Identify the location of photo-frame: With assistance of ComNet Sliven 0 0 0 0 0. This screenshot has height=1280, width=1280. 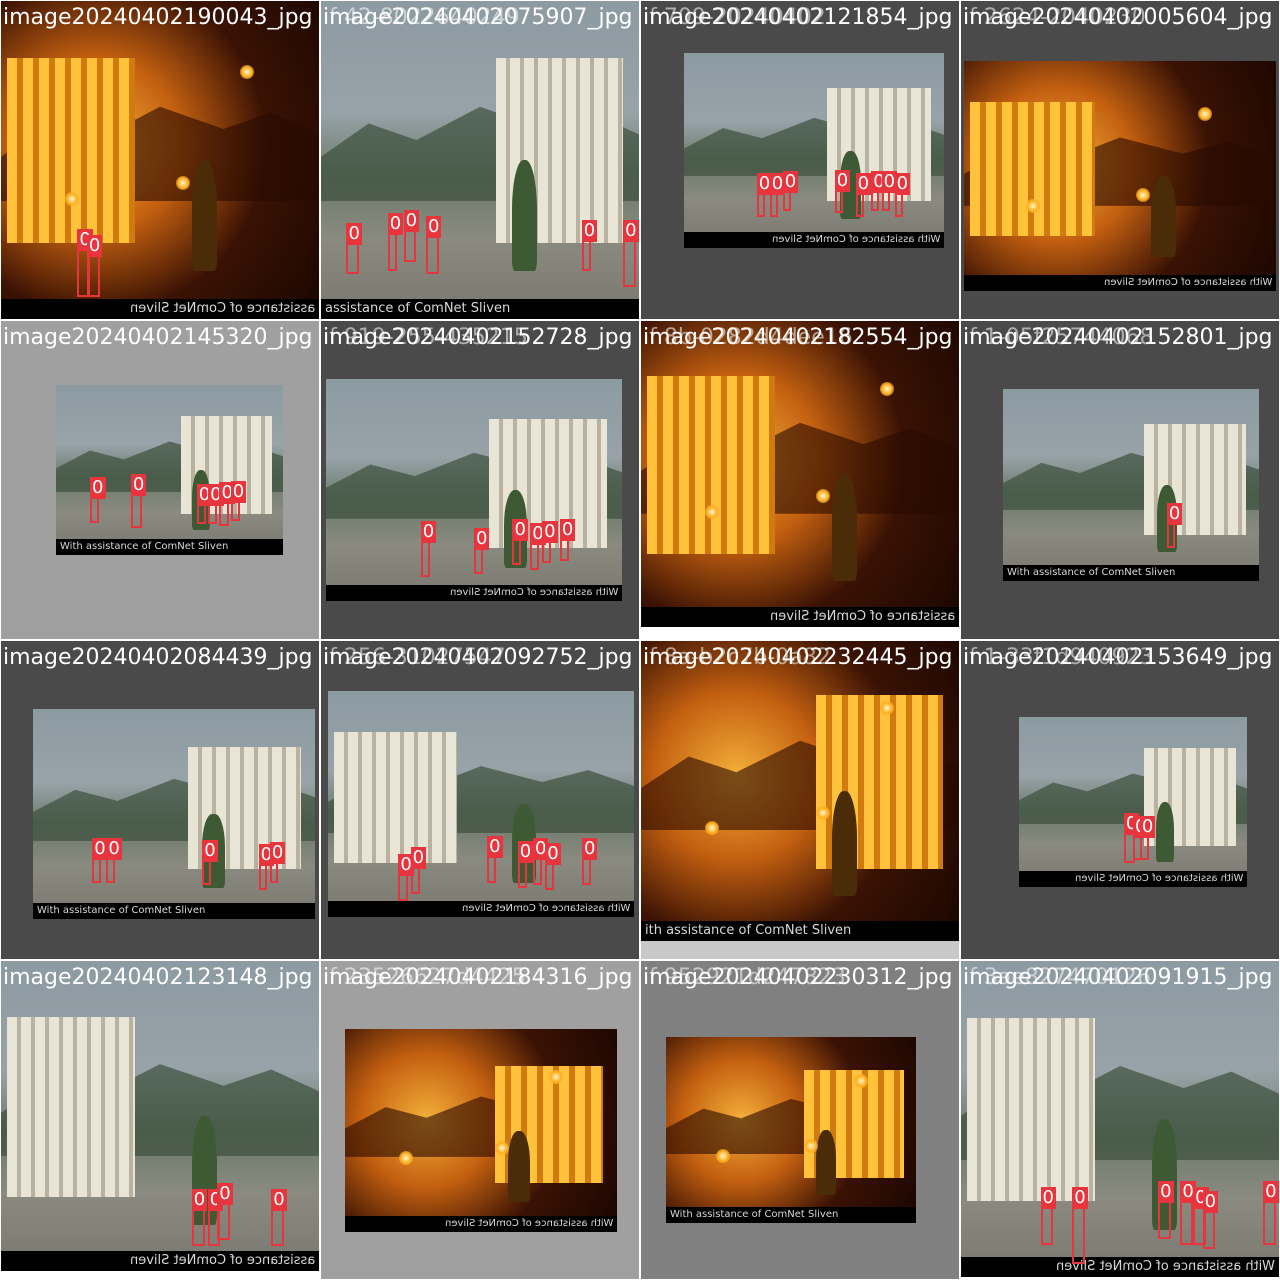
(174, 814).